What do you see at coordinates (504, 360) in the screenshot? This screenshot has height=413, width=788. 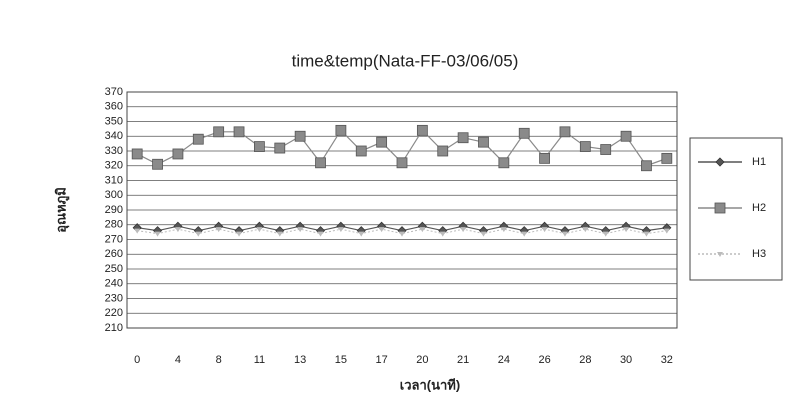 I see `x-tick-label: 24` at bounding box center [504, 360].